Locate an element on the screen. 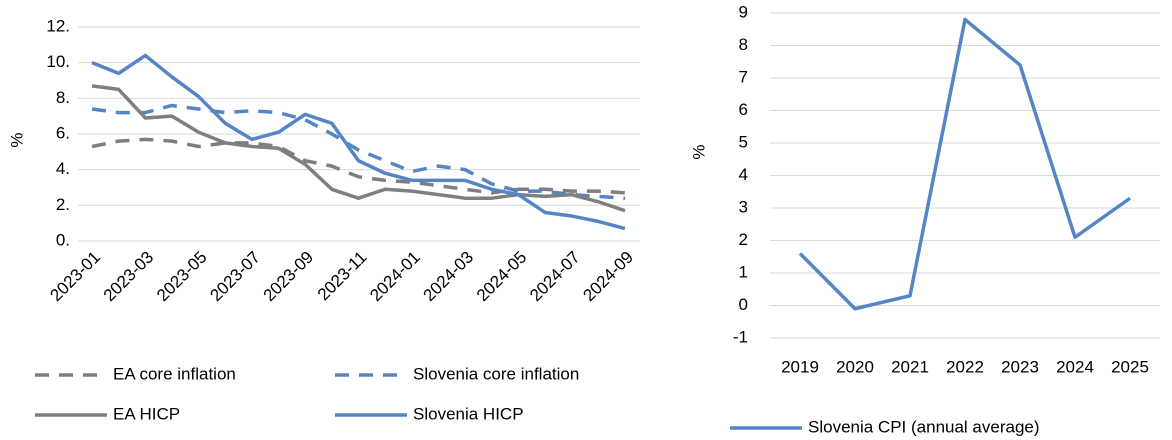 This screenshot has width=1172, height=440. x-tick-label: 2022 is located at coordinates (965, 366).